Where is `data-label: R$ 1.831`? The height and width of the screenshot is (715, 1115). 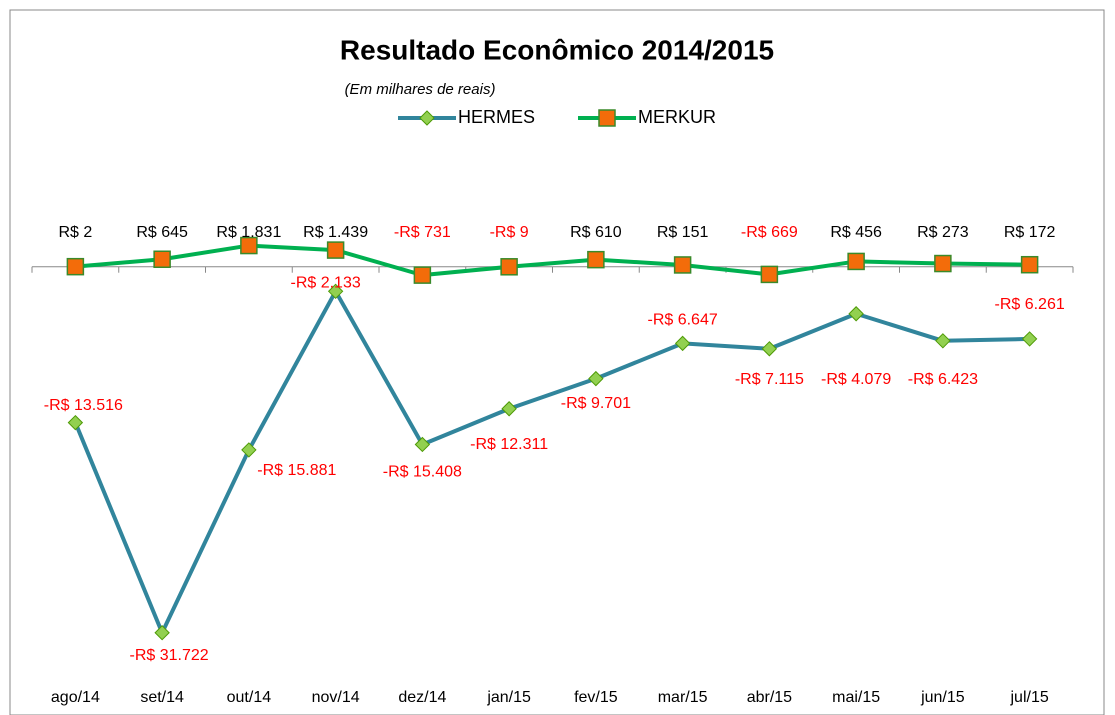
data-label: R$ 1.831 is located at coordinates (248, 232).